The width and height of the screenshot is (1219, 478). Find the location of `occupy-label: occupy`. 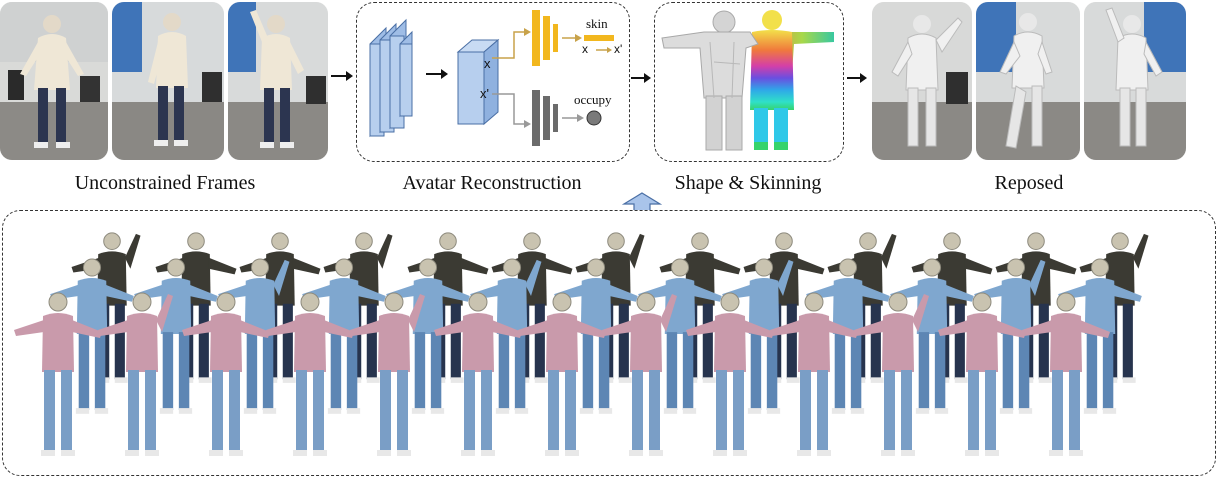

occupy-label: occupy is located at coordinates (593, 99).